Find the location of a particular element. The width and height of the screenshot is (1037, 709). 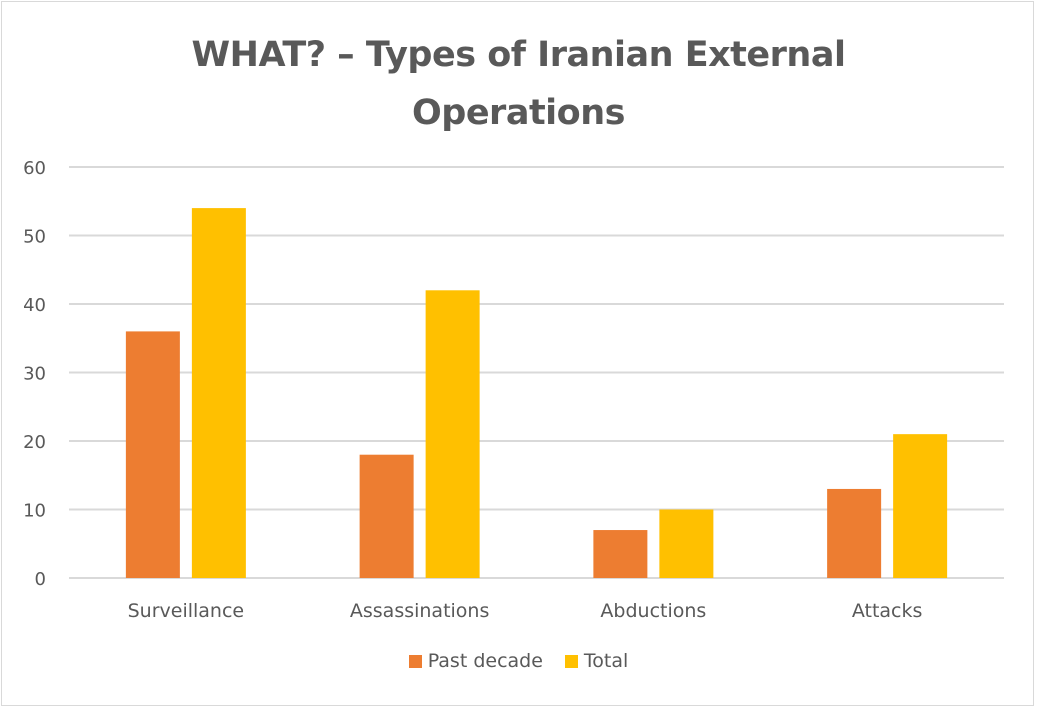

x-category-label: Attacks is located at coordinates (887, 611).